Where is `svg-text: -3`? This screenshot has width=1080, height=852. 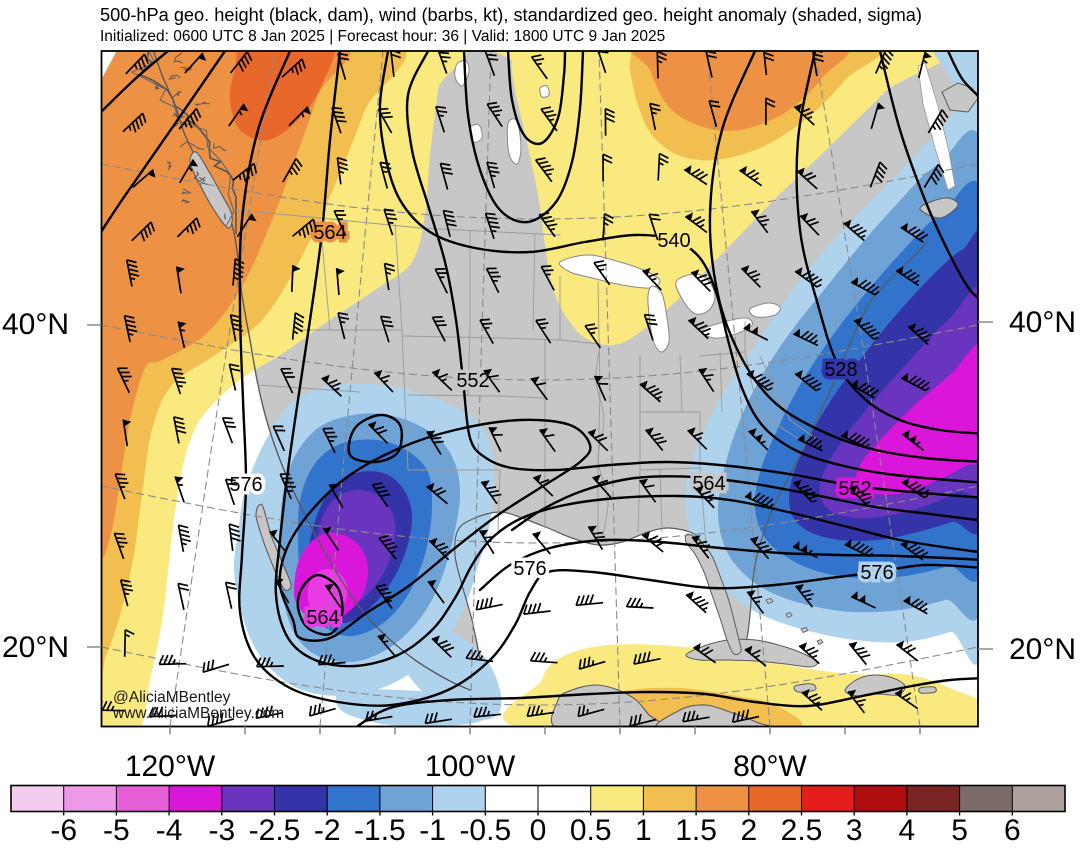
svg-text: -3 is located at coordinates (221, 830).